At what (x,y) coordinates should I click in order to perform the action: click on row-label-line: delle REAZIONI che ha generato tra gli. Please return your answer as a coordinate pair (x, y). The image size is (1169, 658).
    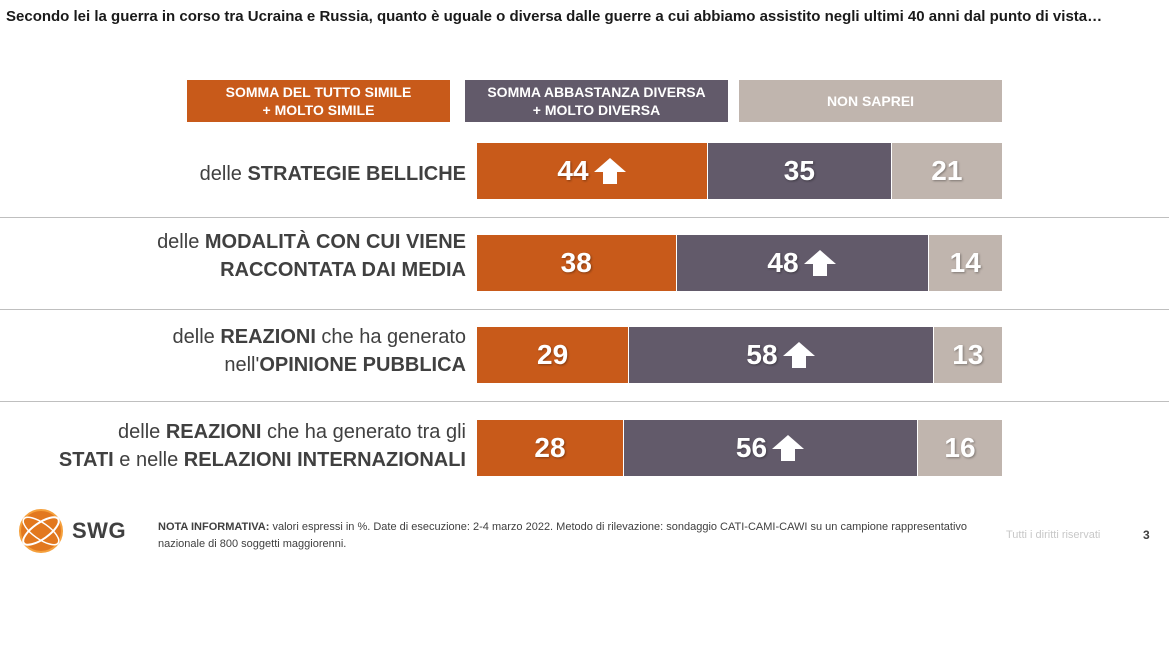
    Looking at the image, I should click on (262, 432).